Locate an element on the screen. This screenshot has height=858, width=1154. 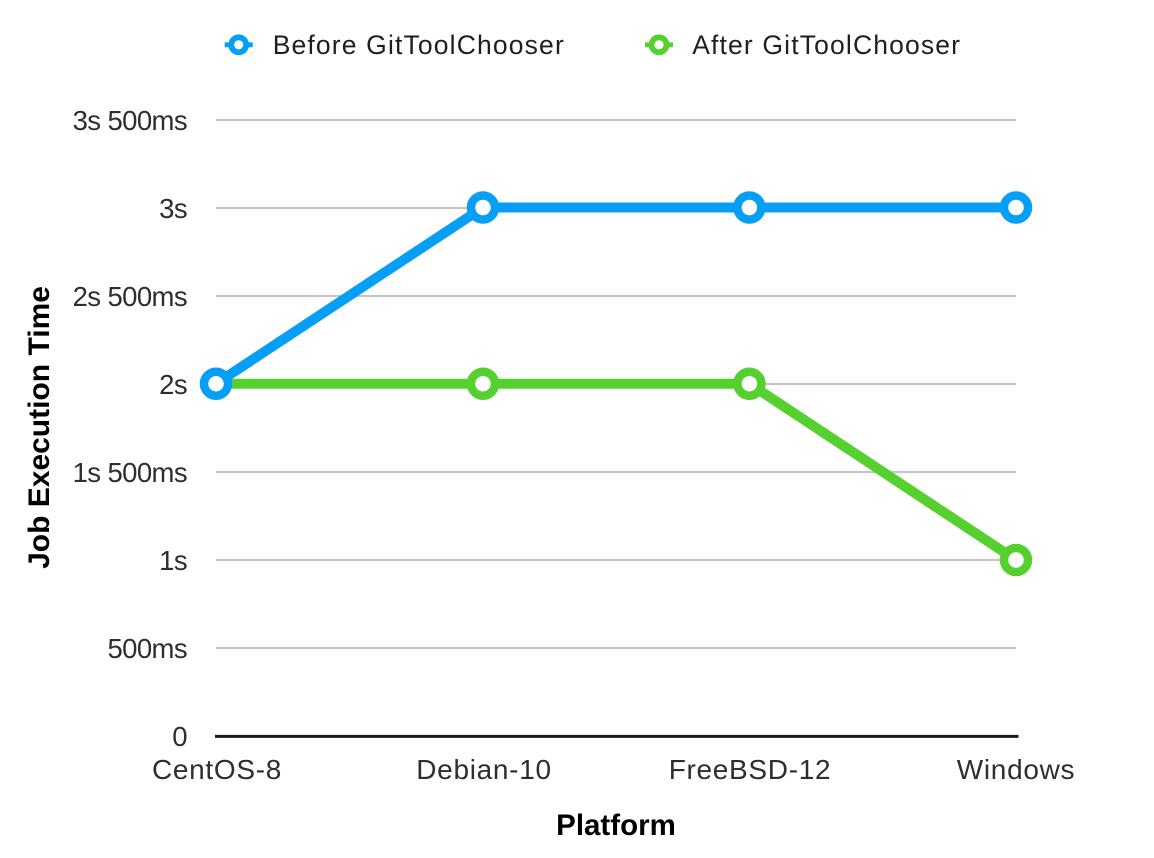
svg-text: 1s 500ms is located at coordinates (130, 472).